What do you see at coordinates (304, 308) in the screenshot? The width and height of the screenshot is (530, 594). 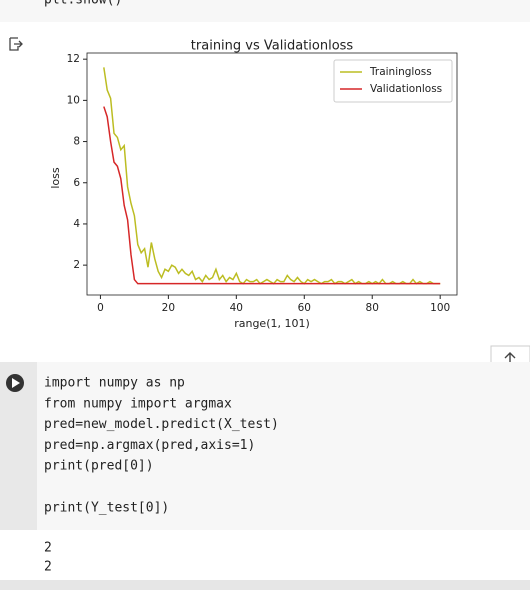 I see `x-tick-label: 60` at bounding box center [304, 308].